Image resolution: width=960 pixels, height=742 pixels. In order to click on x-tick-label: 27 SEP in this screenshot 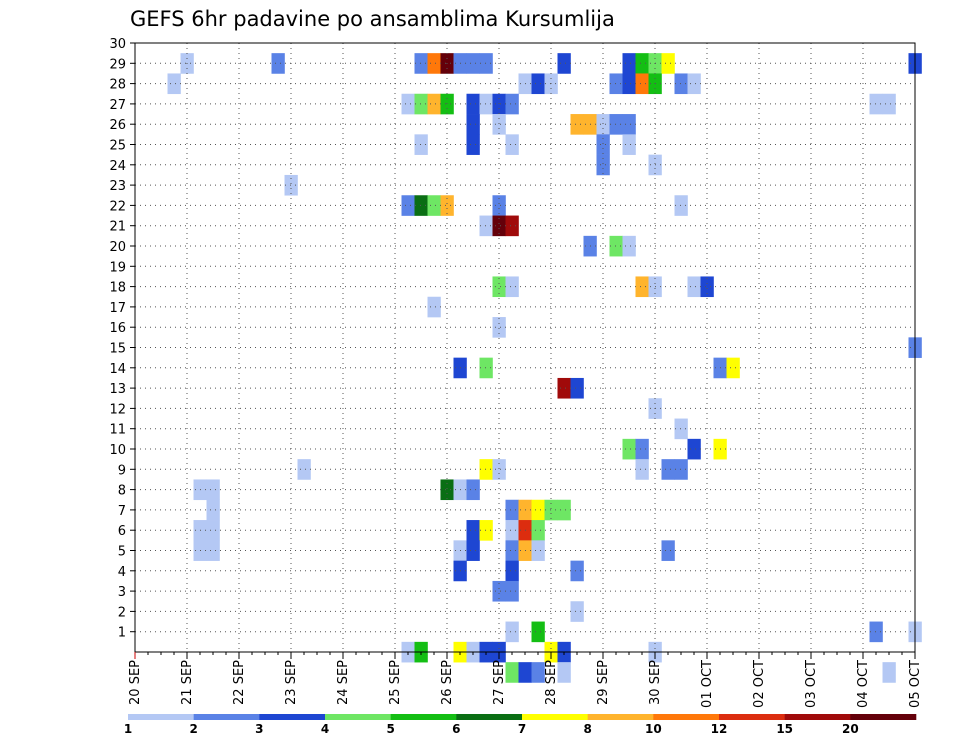, I will do `click(499, 682)`.